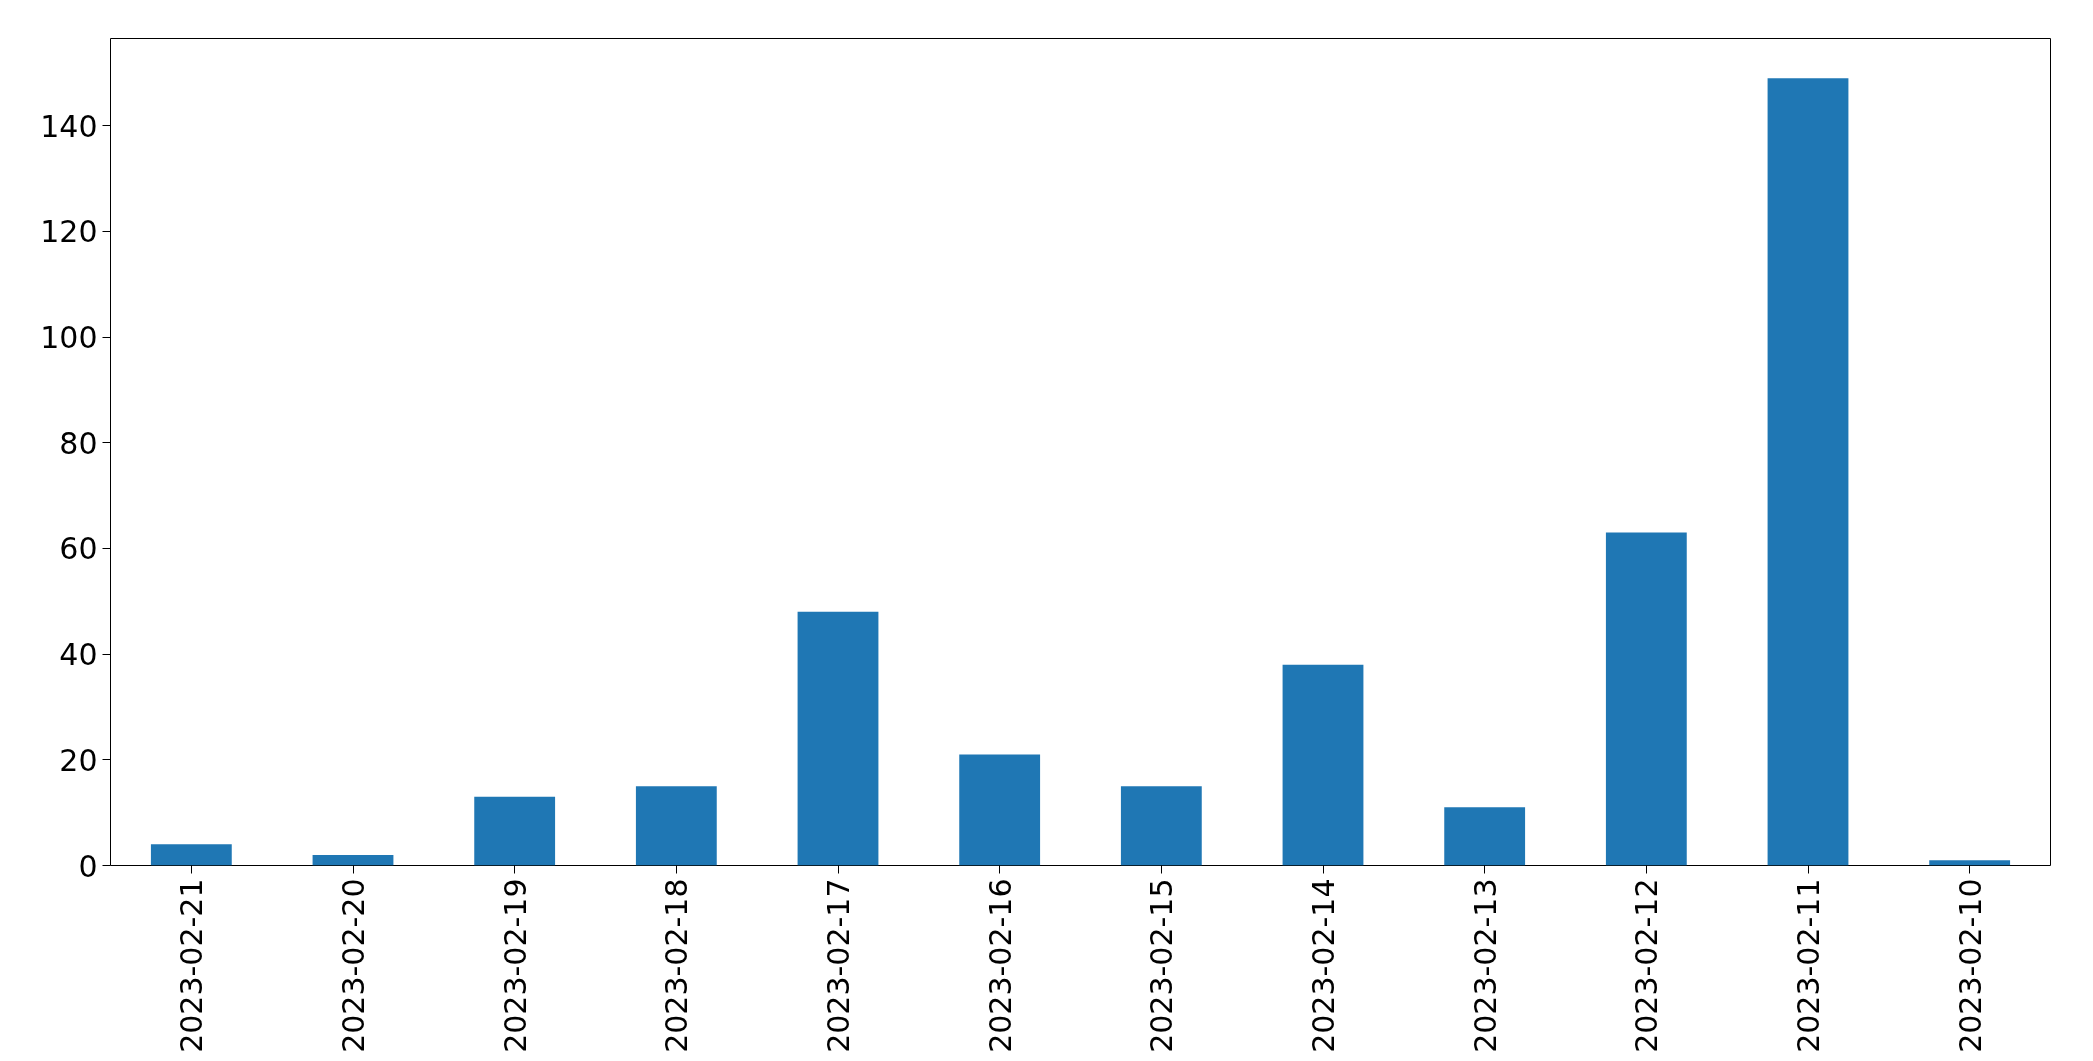 The height and width of the screenshot is (1061, 2093). What do you see at coordinates (78, 760) in the screenshot?
I see `y-tick-label: 20` at bounding box center [78, 760].